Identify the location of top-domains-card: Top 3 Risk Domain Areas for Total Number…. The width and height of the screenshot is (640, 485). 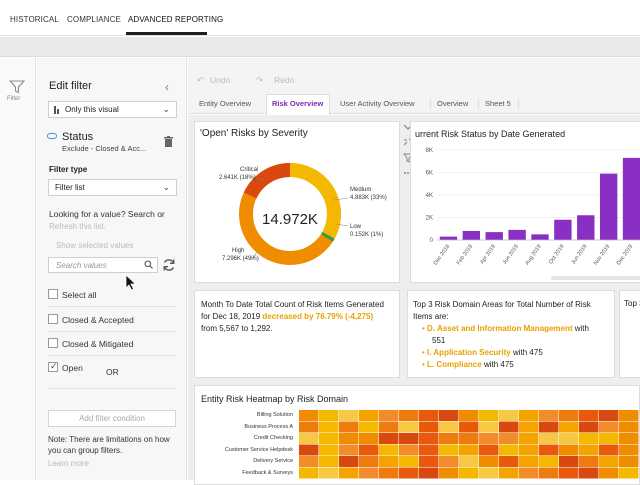
(511, 334).